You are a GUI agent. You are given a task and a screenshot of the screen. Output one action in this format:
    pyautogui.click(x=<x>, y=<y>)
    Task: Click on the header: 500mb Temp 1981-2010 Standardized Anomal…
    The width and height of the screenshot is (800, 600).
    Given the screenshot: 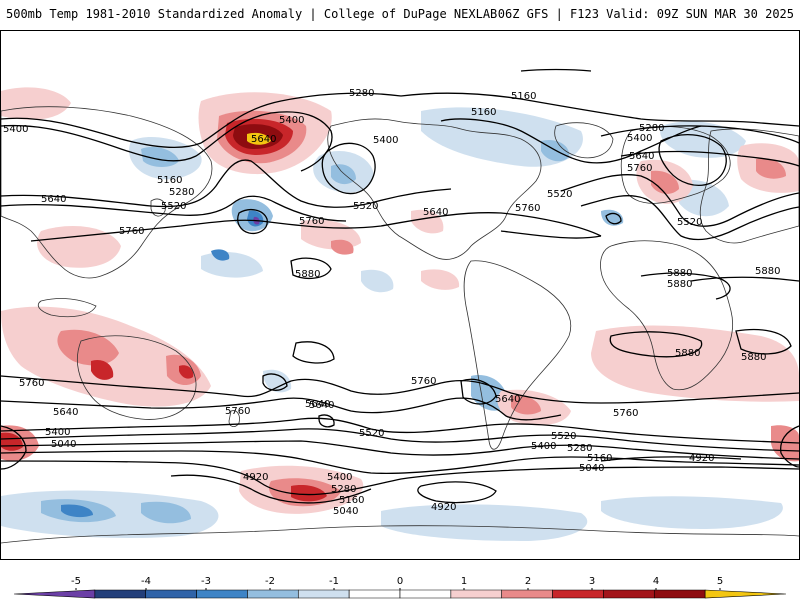 What is the action you would take?
    pyautogui.click(x=400, y=15)
    